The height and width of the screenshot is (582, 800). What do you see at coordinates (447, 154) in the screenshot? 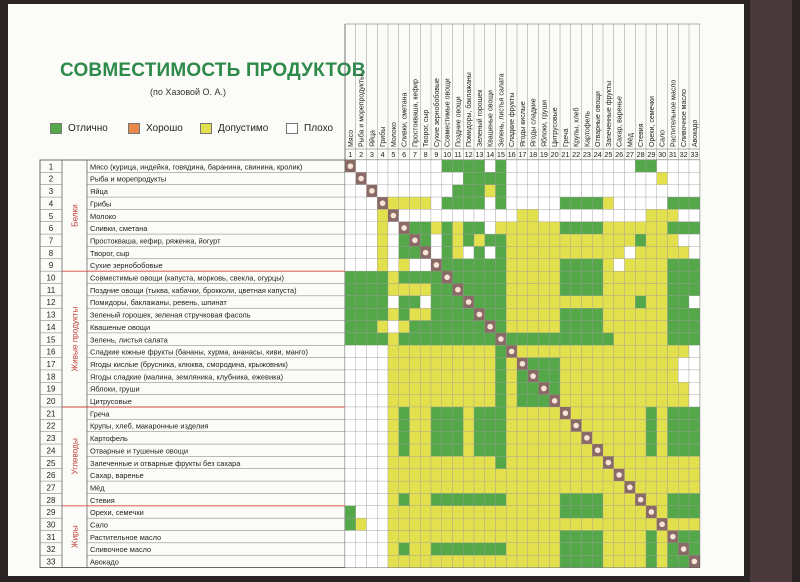
I see `column-number: 10` at bounding box center [447, 154].